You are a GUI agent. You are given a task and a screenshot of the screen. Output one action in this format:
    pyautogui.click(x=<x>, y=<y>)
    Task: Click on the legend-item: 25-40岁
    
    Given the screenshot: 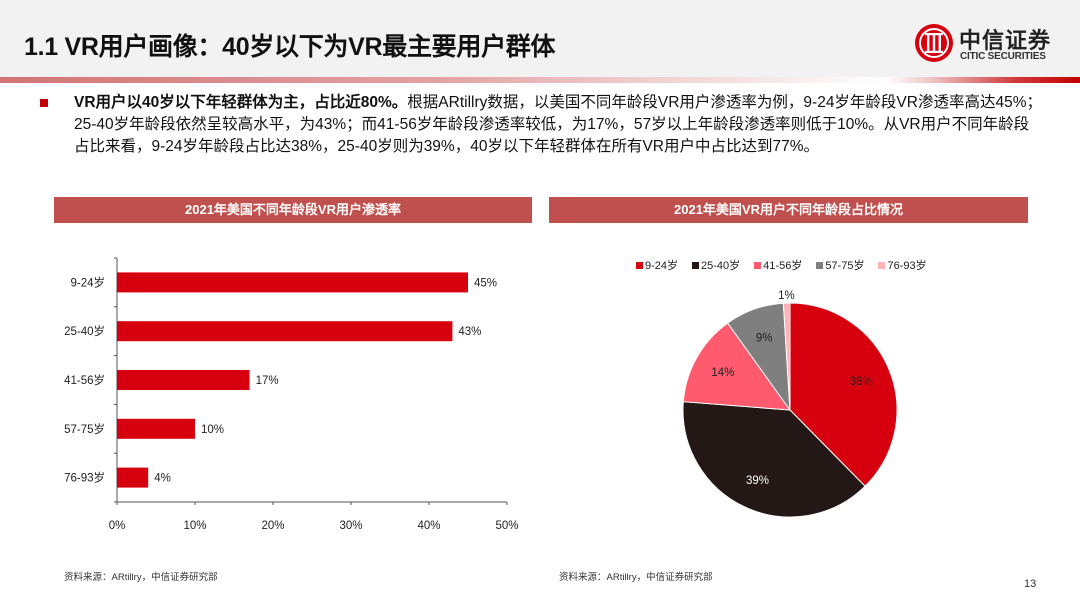 What is the action you would take?
    pyautogui.click(x=716, y=265)
    